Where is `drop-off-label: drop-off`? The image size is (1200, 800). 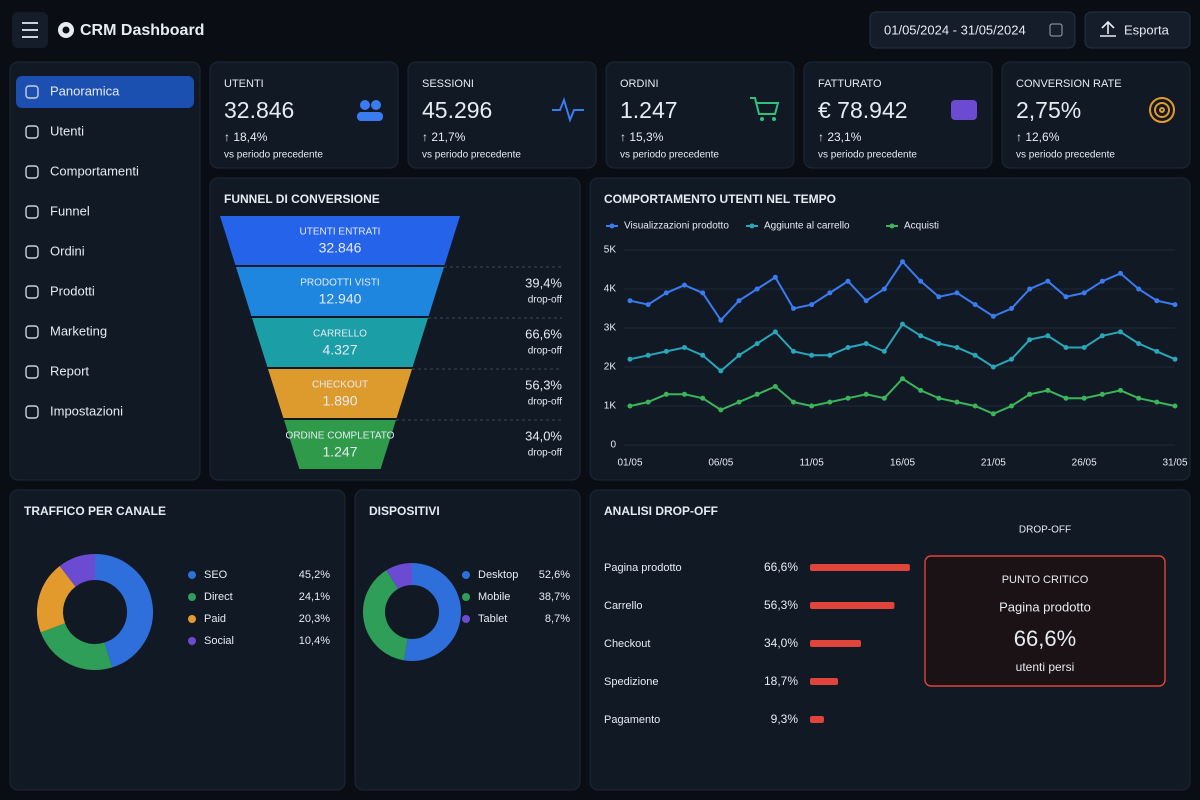
drop-off-label: drop-off is located at coordinates (545, 300).